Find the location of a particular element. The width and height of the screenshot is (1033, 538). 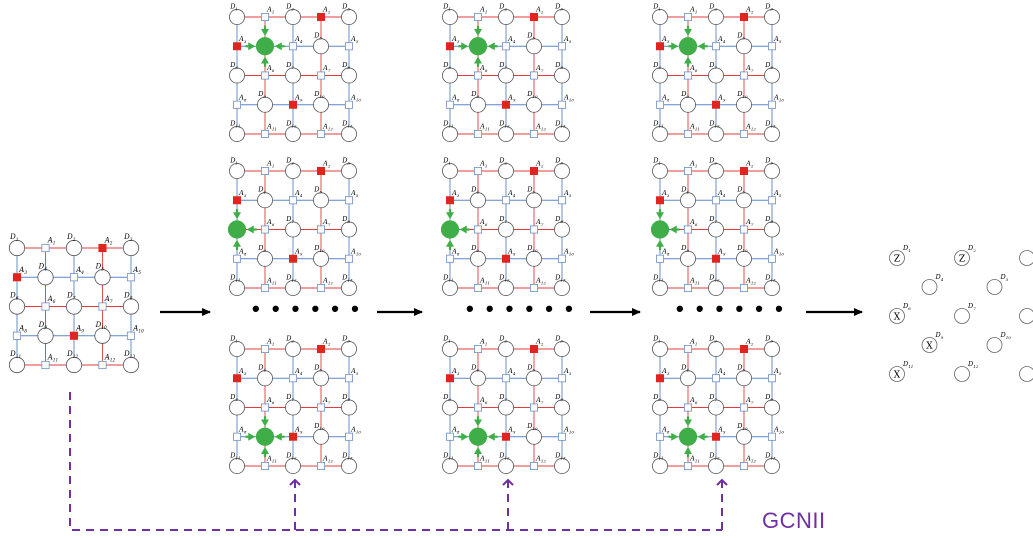

ancilla-a4 is located at coordinates (293, 378).